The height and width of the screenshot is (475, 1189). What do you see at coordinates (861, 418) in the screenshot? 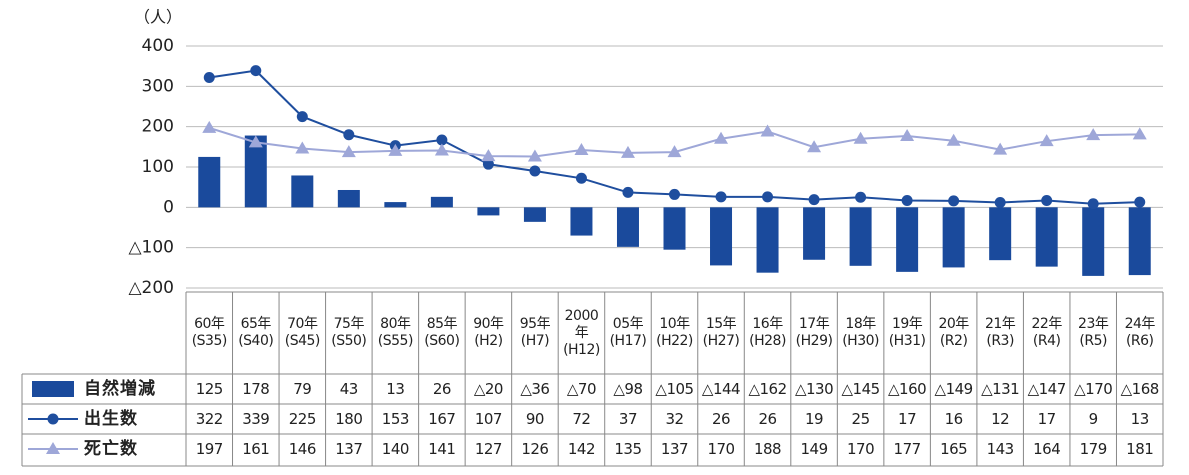
I see `table-value: 25` at bounding box center [861, 418].